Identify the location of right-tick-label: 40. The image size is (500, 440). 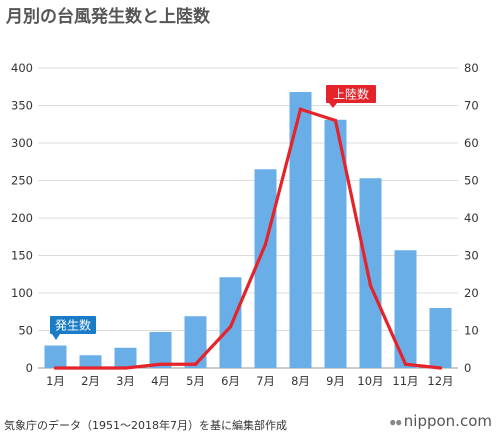
(471, 218).